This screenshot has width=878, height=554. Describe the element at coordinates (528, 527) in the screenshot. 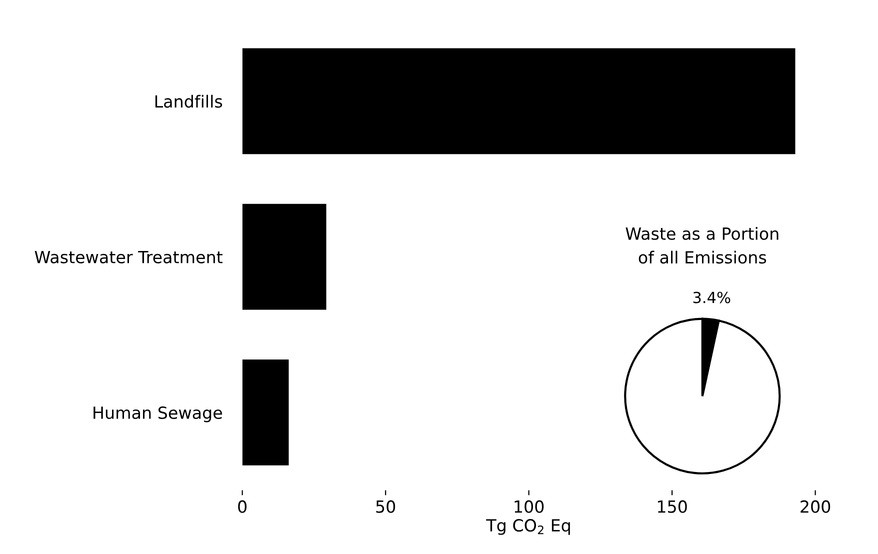

I see `x-axis-title: Tg CO$_{2}$ Eq` at that location.